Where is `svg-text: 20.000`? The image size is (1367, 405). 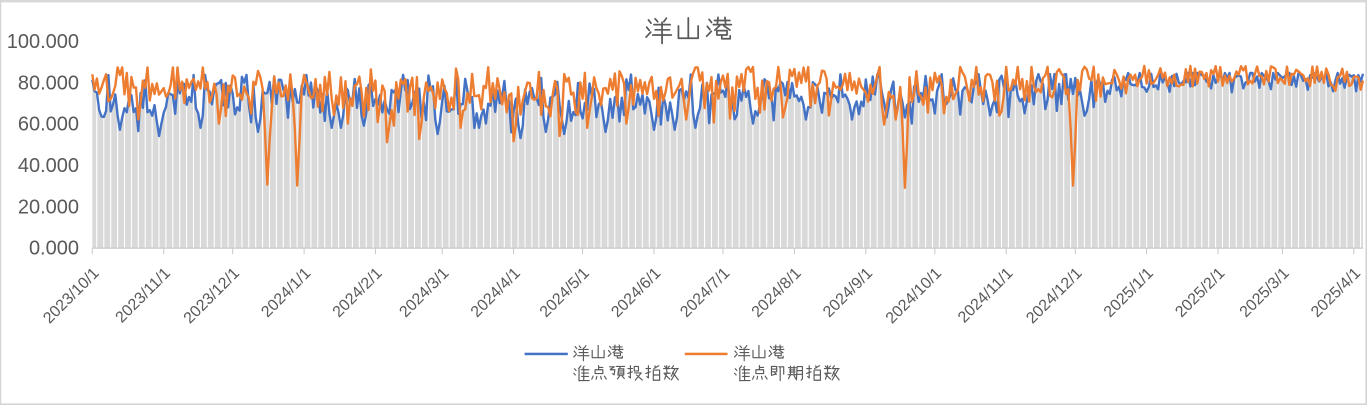 svg-text: 20.000 is located at coordinates (48, 207).